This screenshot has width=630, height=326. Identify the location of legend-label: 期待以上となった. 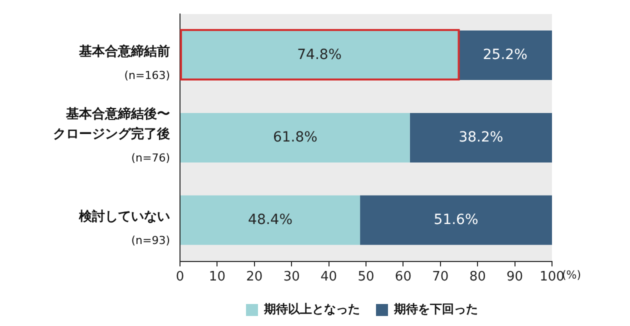
(311, 309).